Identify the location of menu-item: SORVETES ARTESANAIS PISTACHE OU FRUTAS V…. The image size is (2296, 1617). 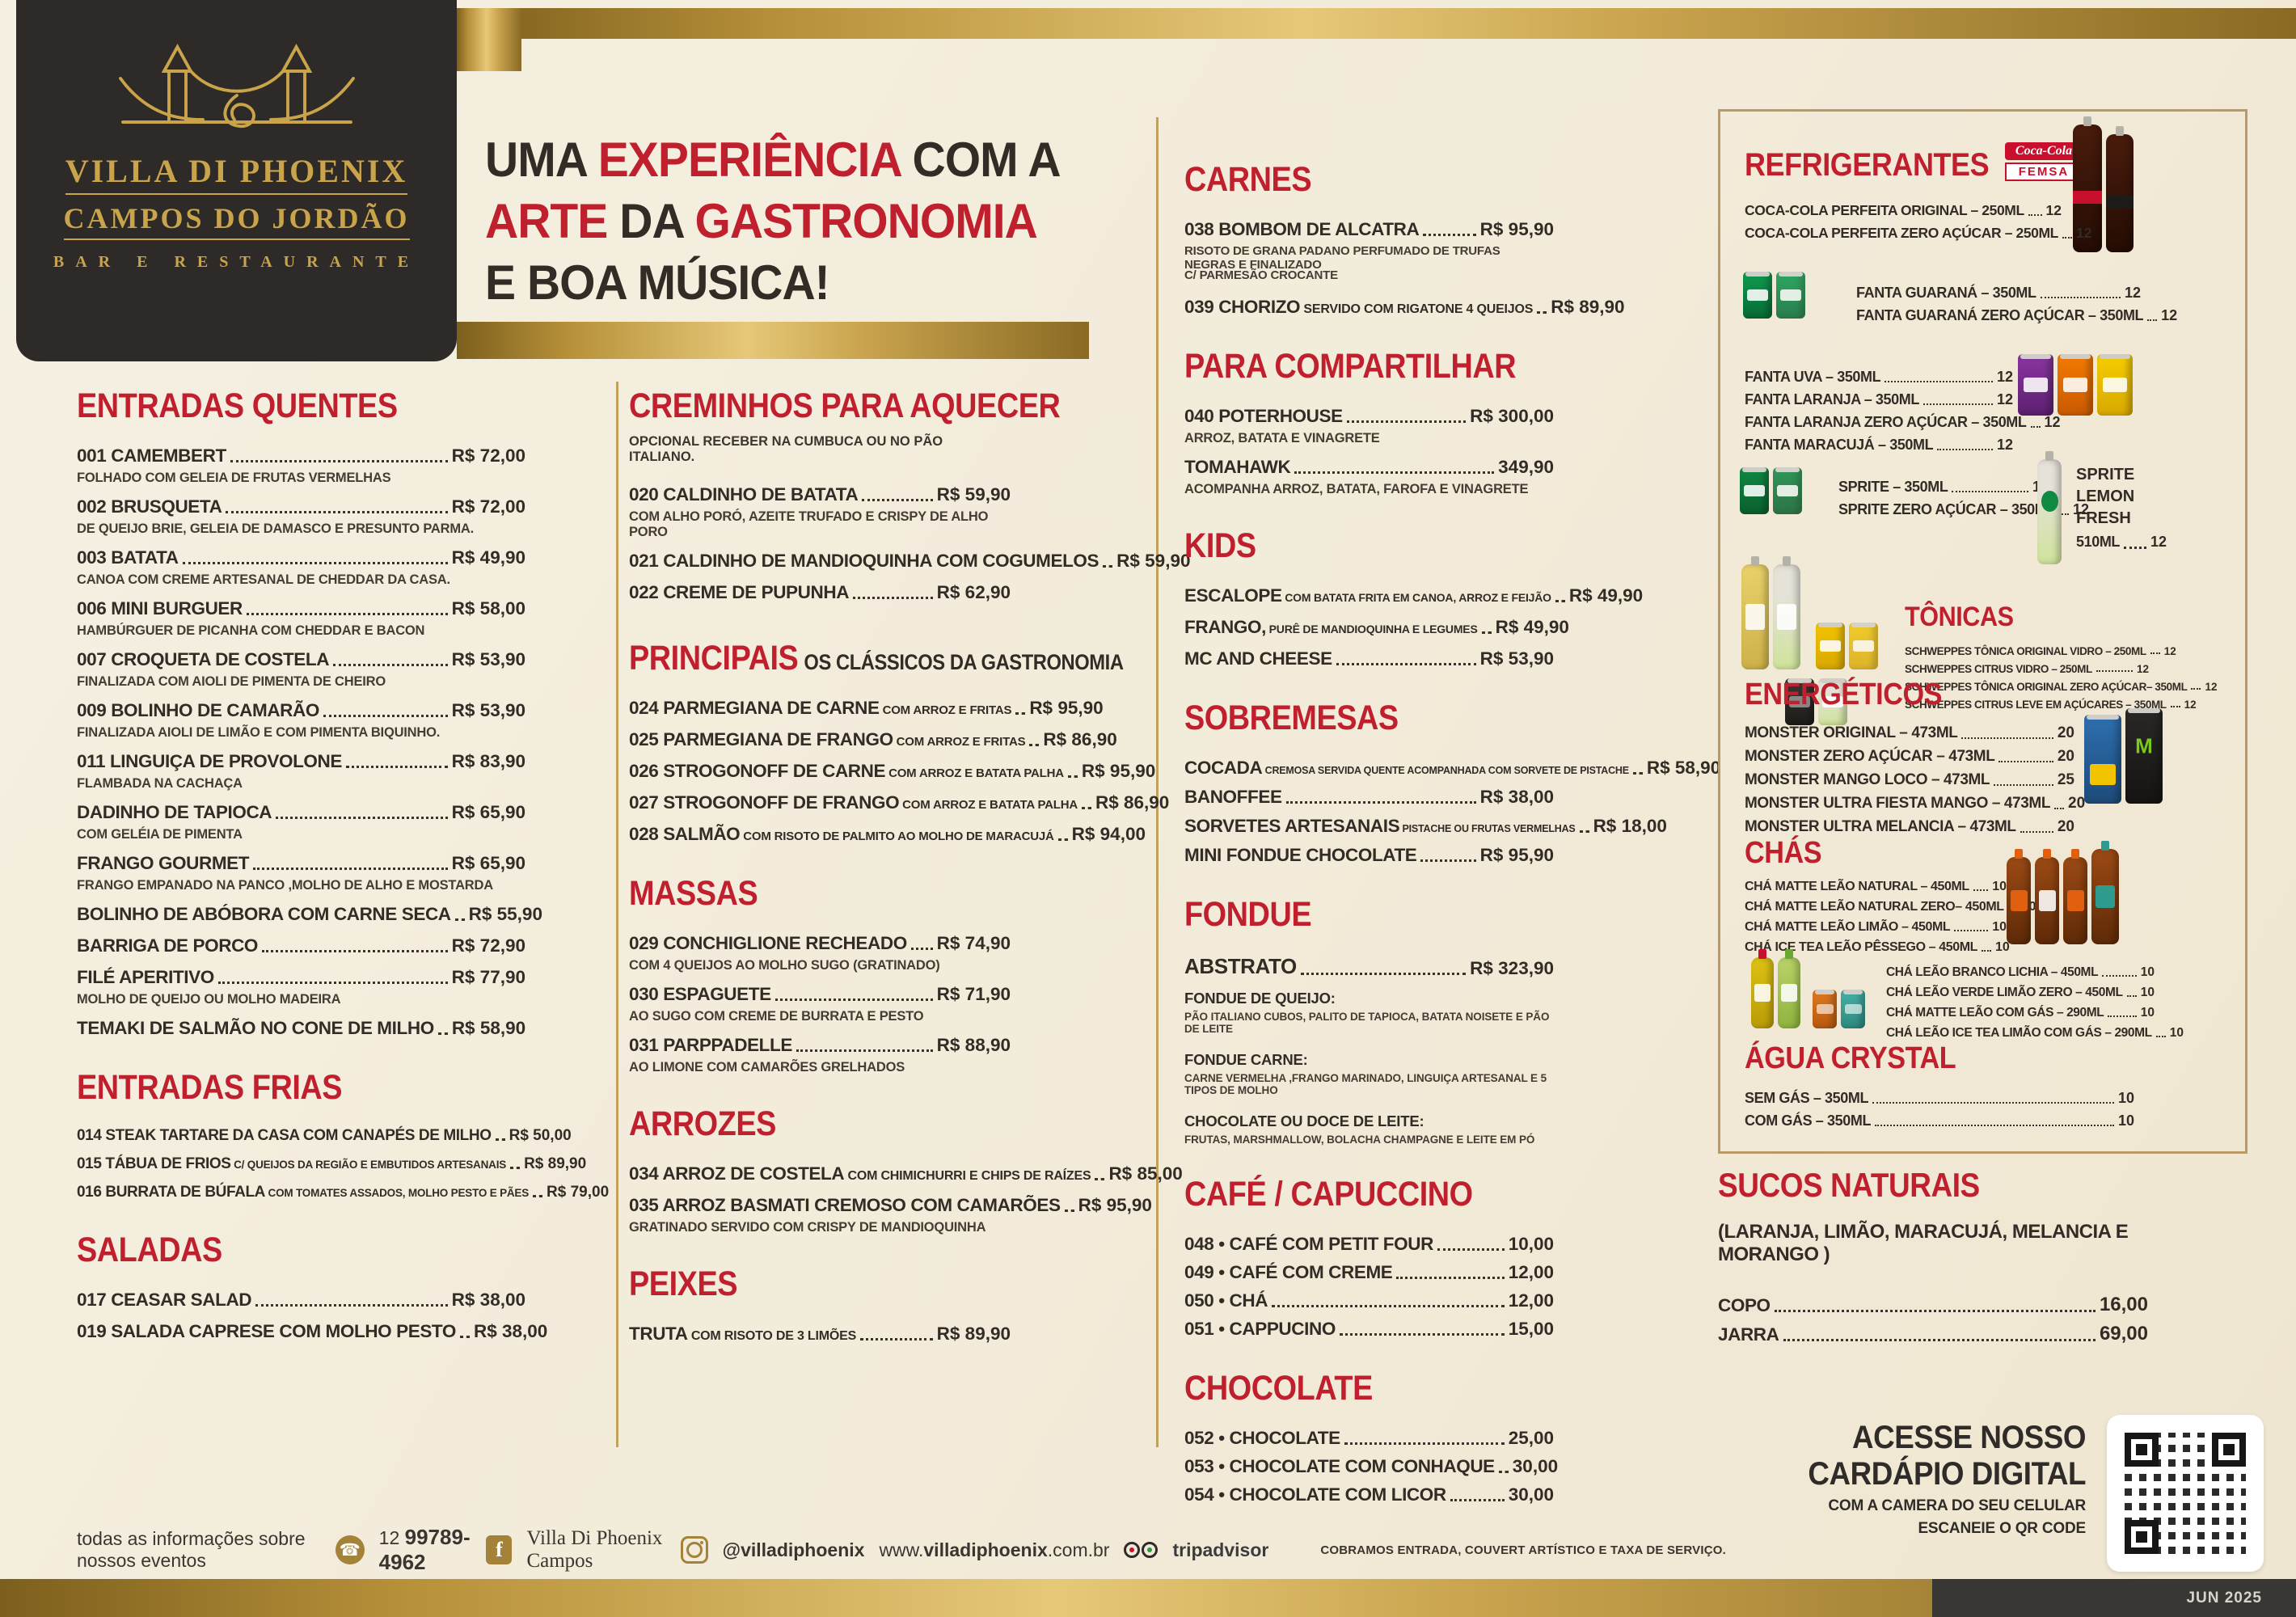
(1425, 826).